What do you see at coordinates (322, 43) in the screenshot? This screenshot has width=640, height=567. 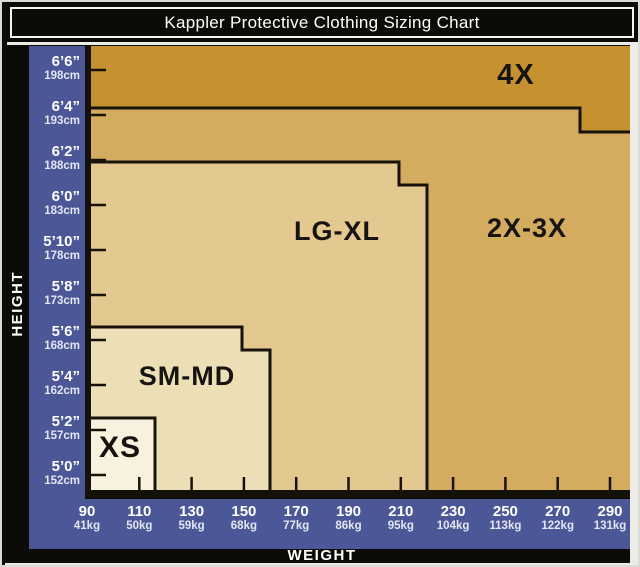 I see `divider-top` at bounding box center [322, 43].